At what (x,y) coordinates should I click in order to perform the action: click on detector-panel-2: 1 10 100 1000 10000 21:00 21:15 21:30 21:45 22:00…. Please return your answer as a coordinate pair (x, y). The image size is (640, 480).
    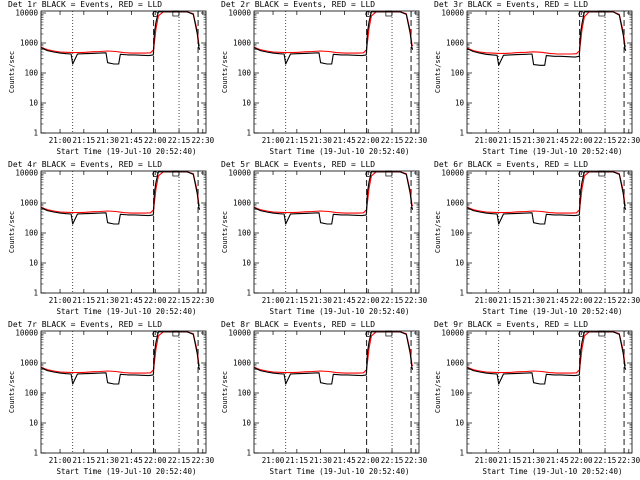
    Looking at the image, I should click on (320, 80).